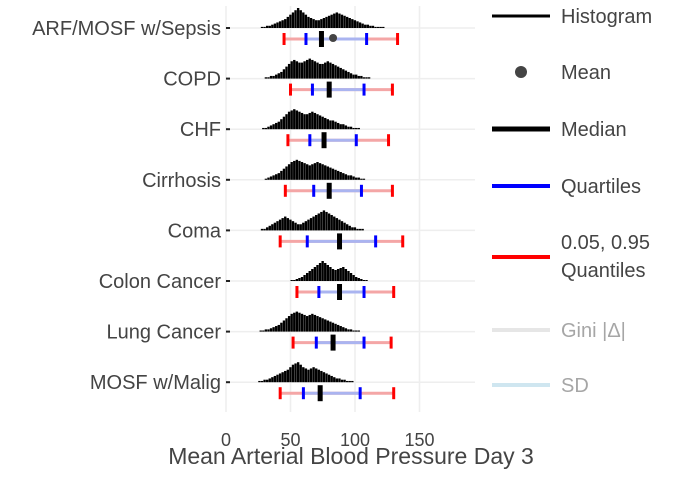 The image size is (684, 500). Describe the element at coordinates (200, 130) in the screenshot. I see `category-label: CHF` at that location.